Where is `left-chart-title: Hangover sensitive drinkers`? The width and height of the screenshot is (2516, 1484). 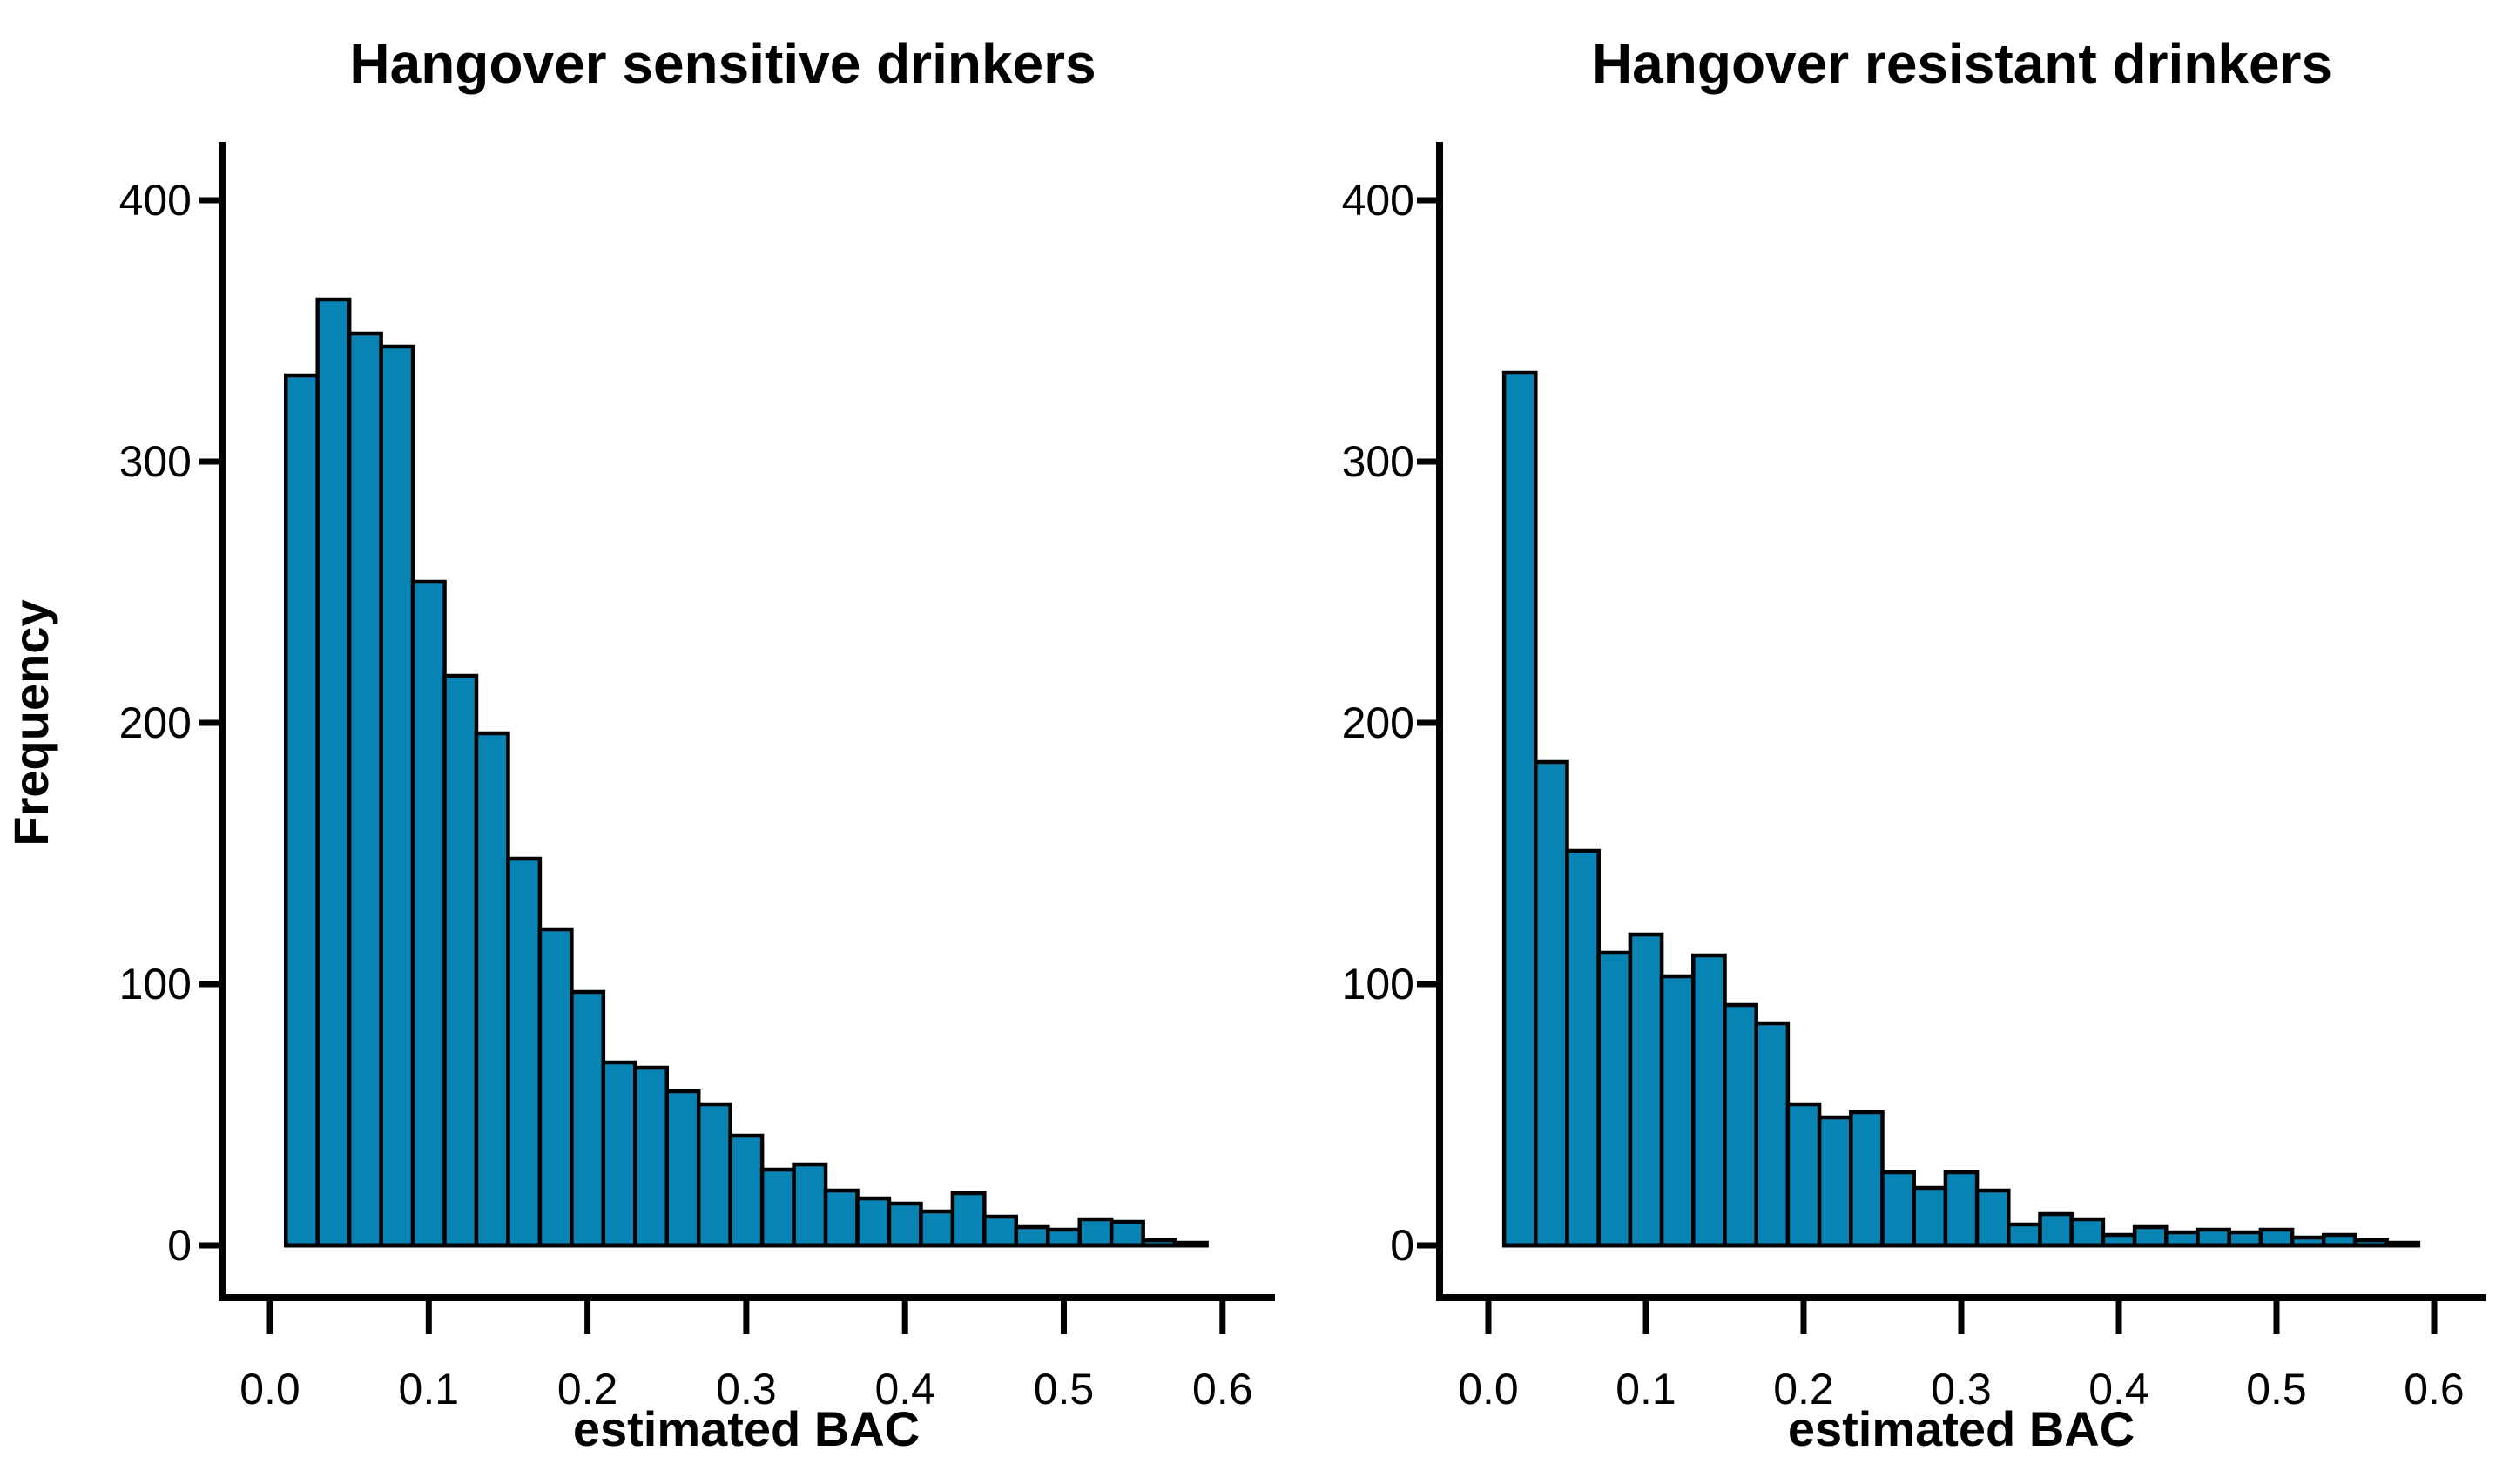
left-chart-title: Hangover sensitive drinkers is located at coordinates (722, 63).